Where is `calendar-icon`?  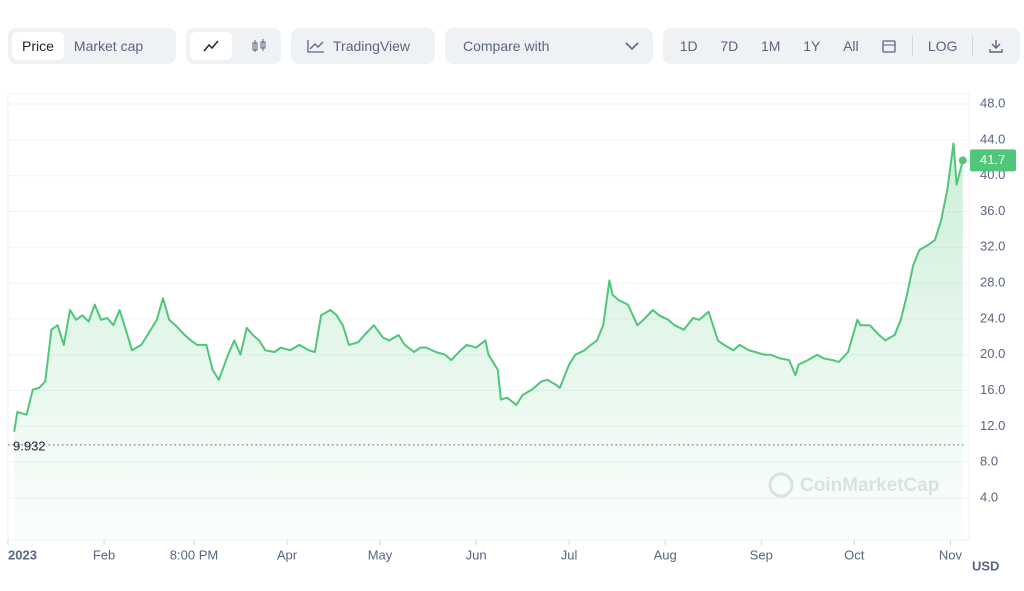 calendar-icon is located at coordinates (889, 46).